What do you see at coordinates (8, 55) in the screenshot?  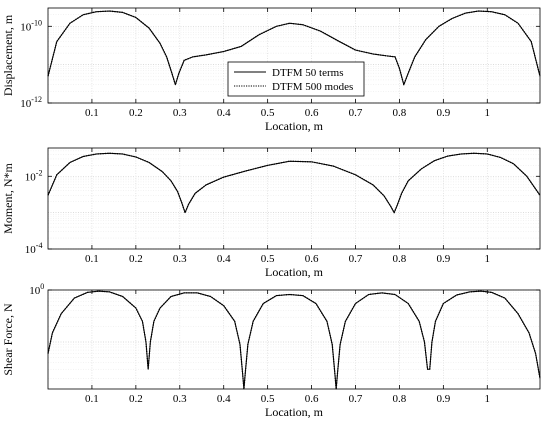 I see `y-axis-label: Displacement, m` at bounding box center [8, 55].